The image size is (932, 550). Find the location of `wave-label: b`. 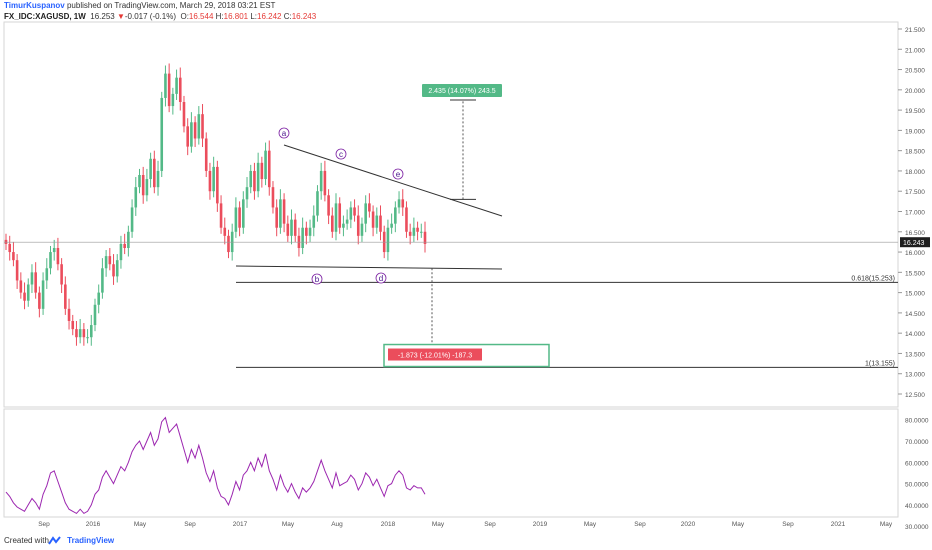

wave-label: b is located at coordinates (317, 279).